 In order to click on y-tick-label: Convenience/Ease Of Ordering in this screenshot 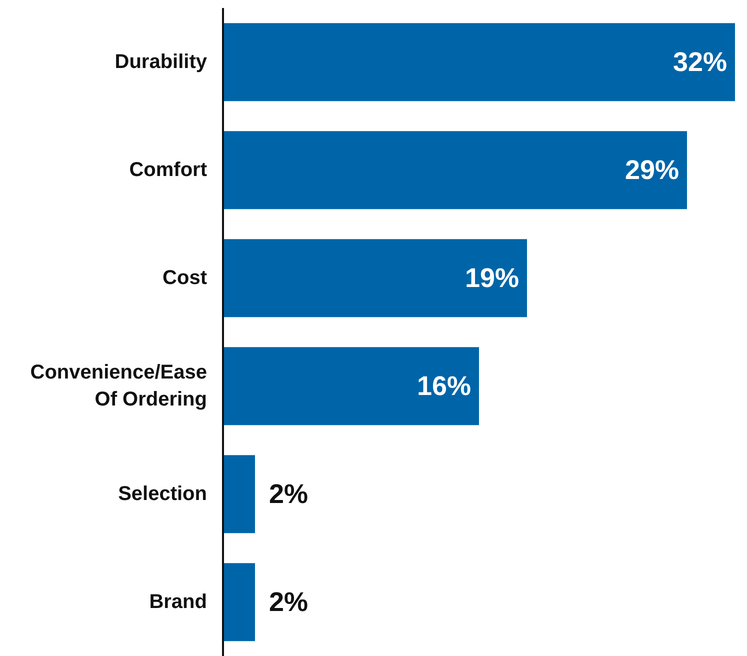, I will do `click(118, 386)`.